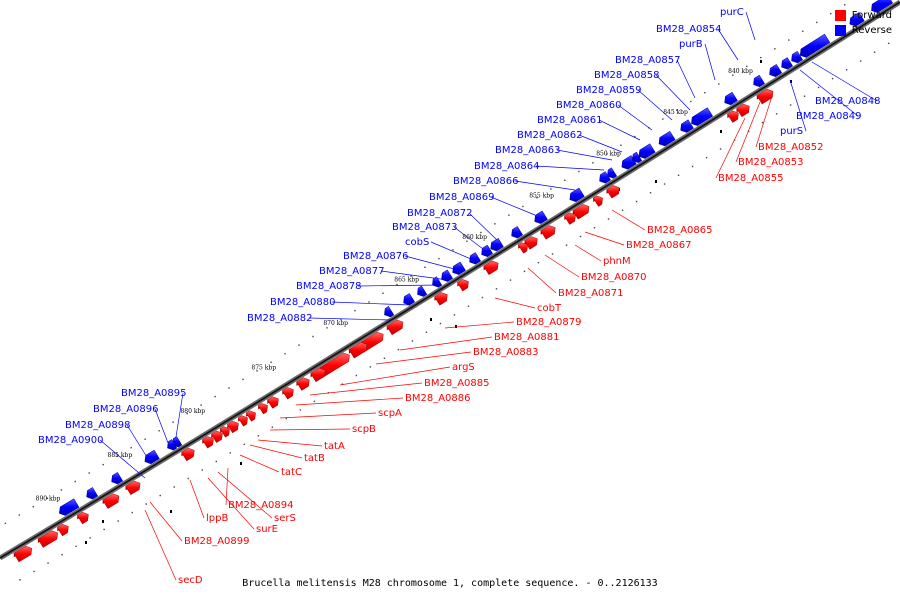  Describe the element at coordinates (605, 177) in the screenshot. I see `reverse-gene-bm28-a0864` at that location.